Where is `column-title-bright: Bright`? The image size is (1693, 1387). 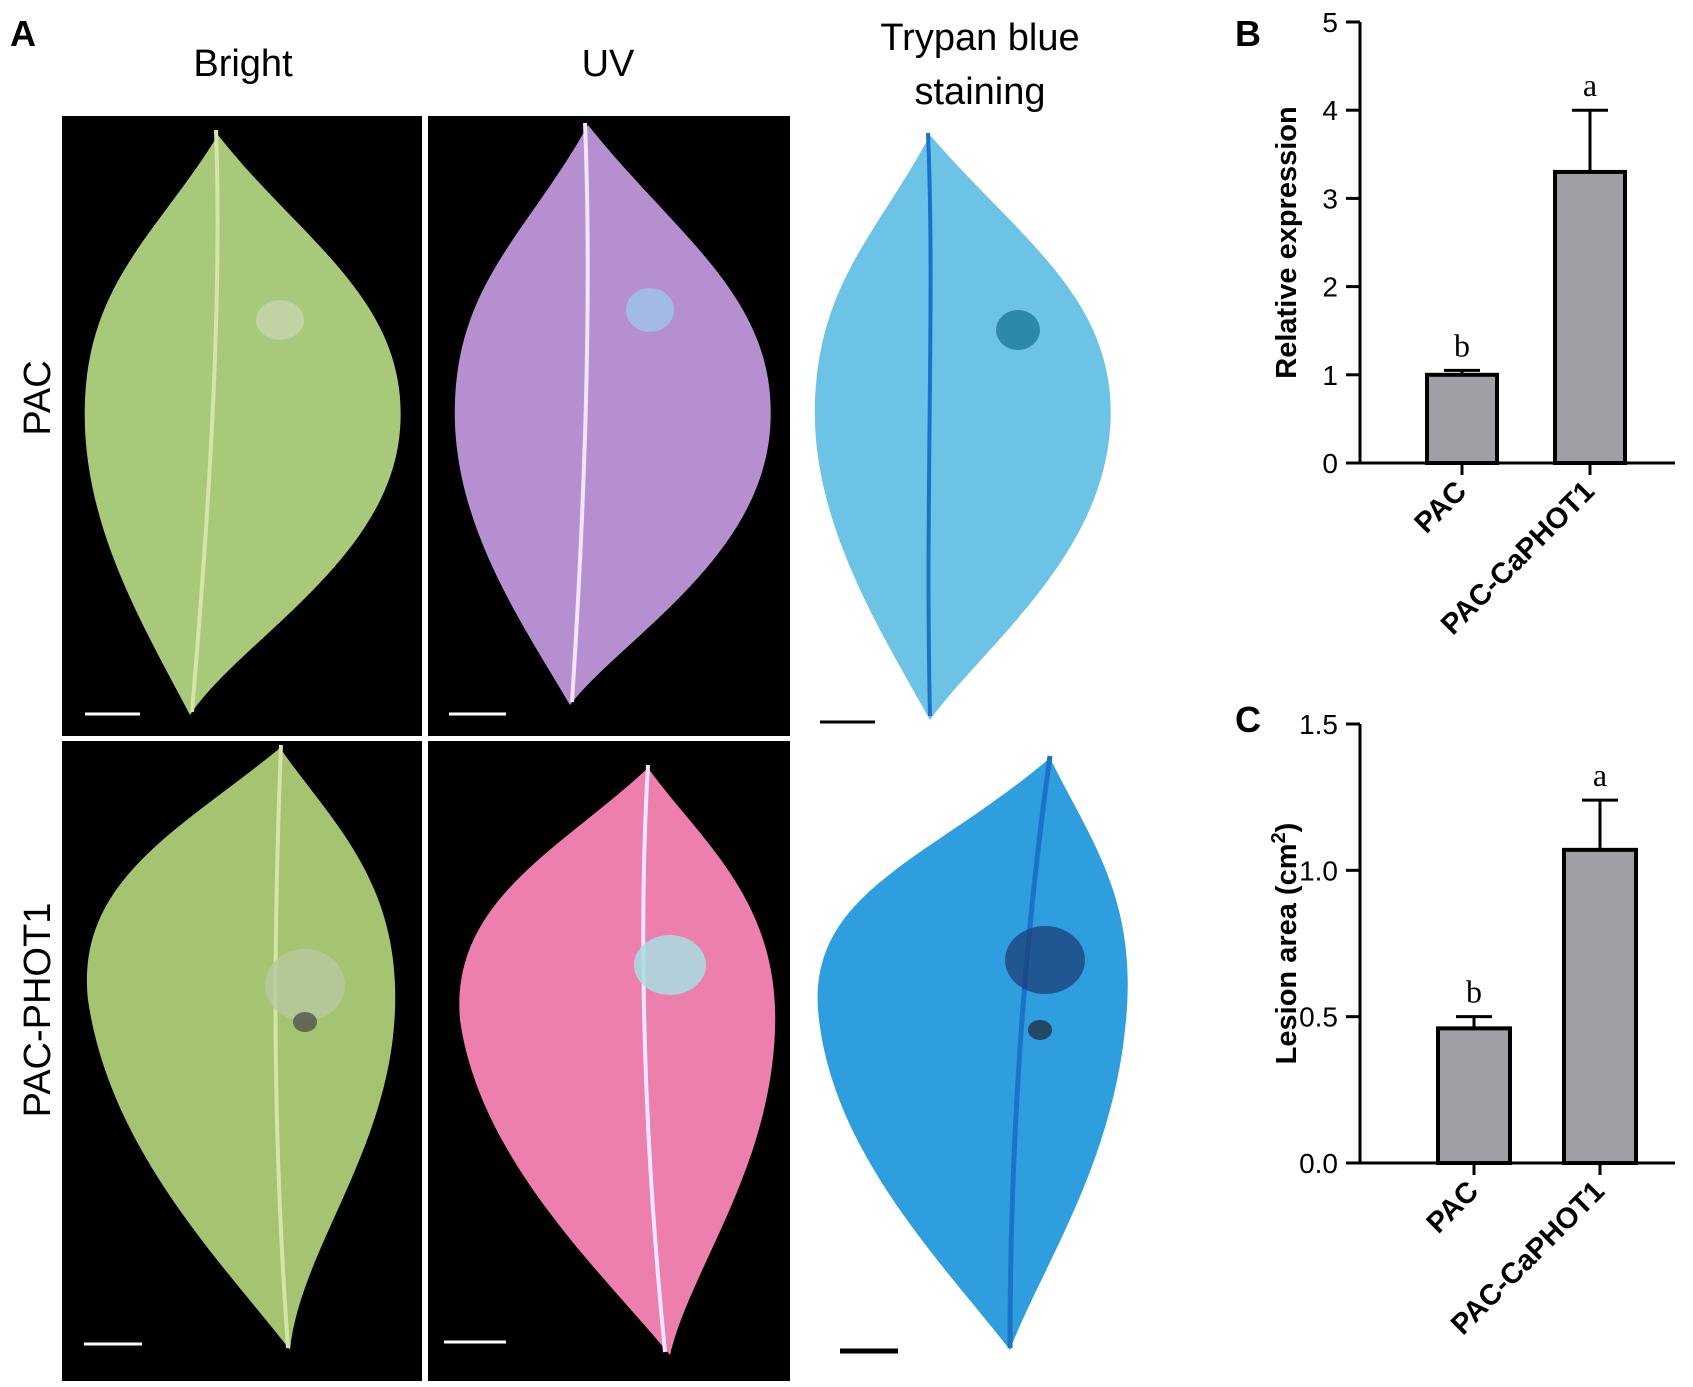
column-title-bright: Bright is located at coordinates (243, 64).